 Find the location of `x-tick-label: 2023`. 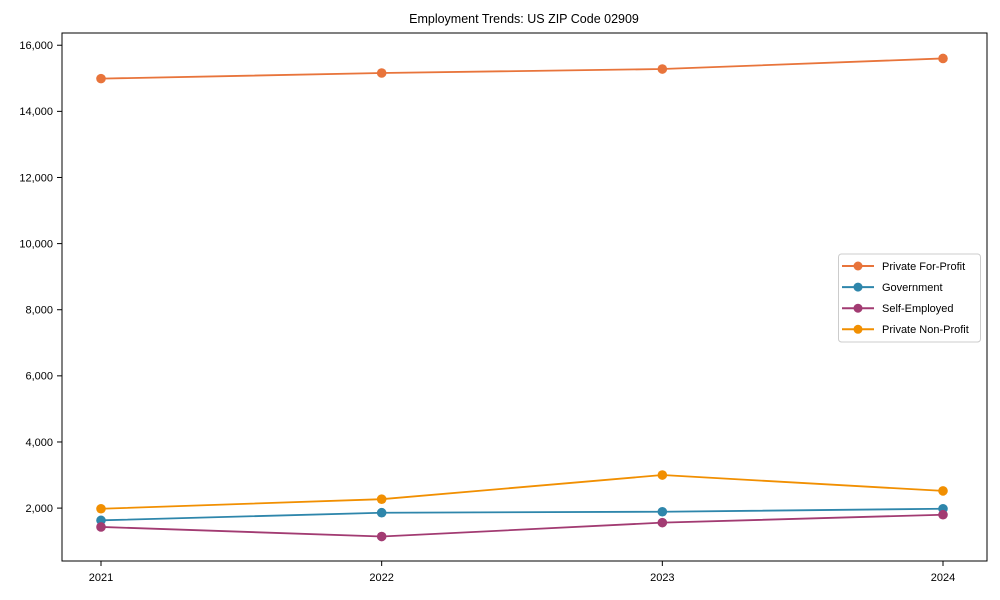

x-tick-label: 2023 is located at coordinates (662, 578).